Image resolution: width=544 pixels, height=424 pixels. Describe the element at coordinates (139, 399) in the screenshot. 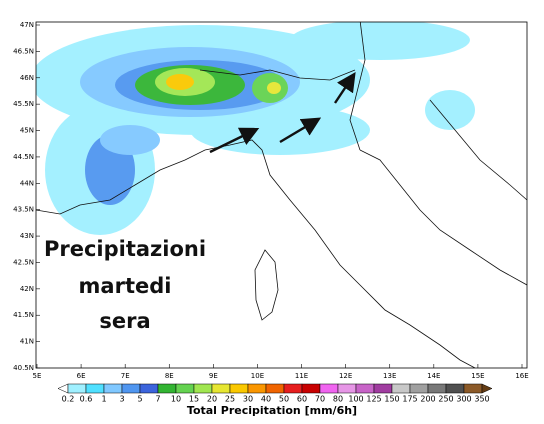

I see `colorbar-label: 5` at that location.